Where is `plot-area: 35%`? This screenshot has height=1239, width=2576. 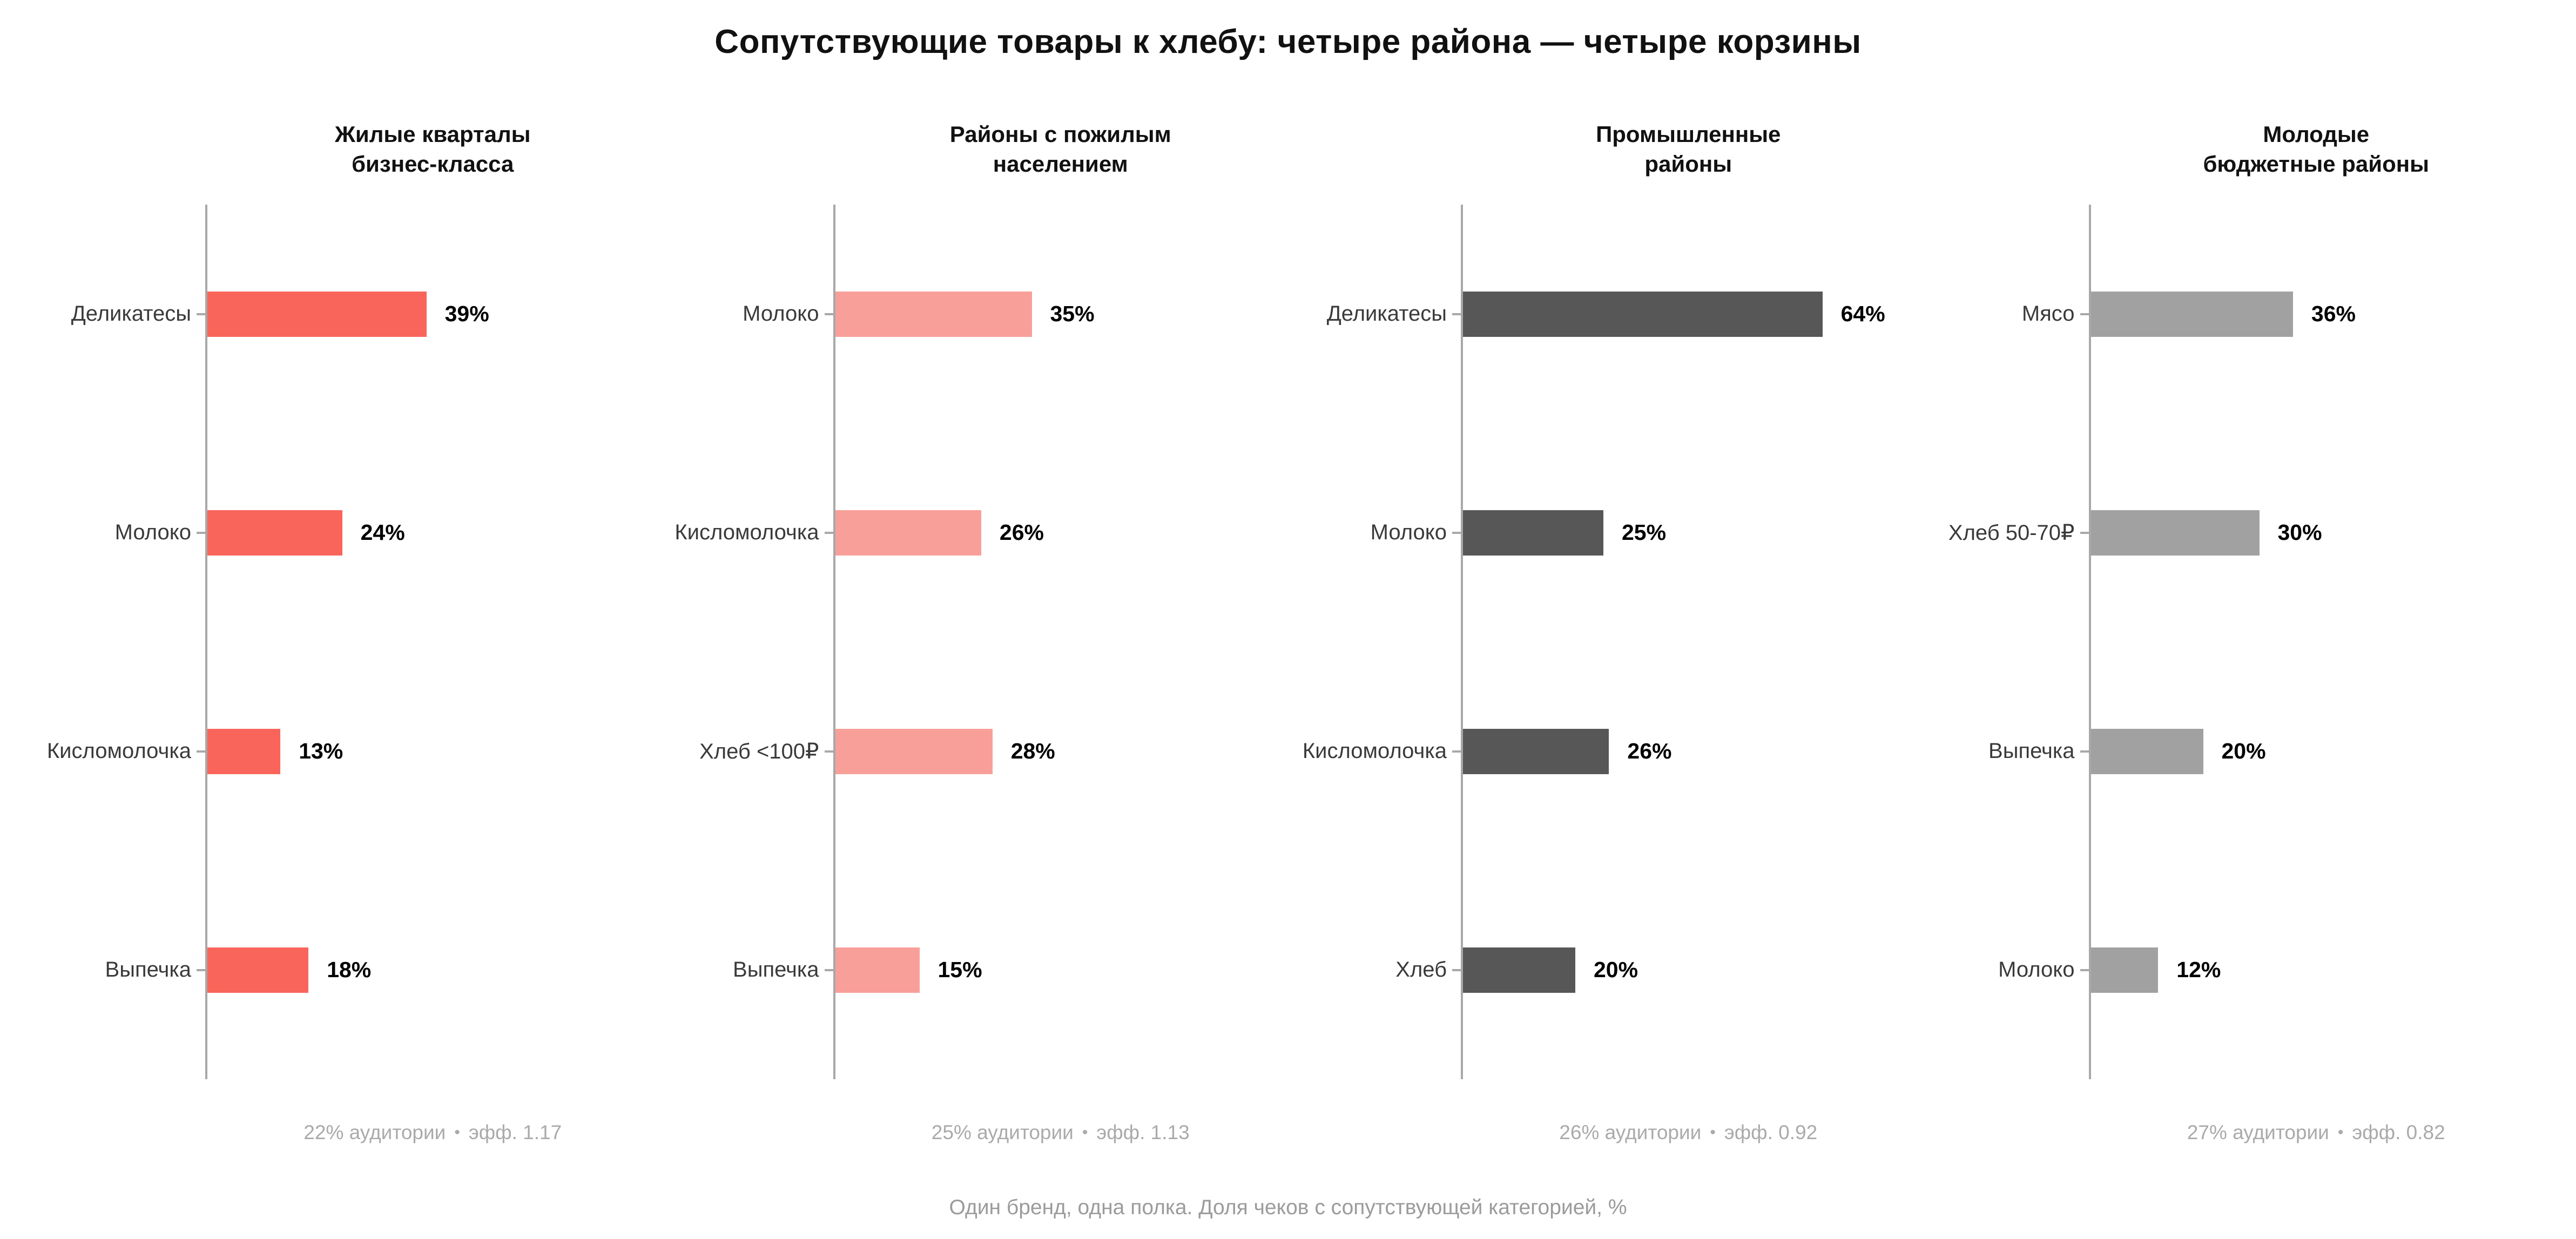
plot-area: 35% is located at coordinates (1056, 314).